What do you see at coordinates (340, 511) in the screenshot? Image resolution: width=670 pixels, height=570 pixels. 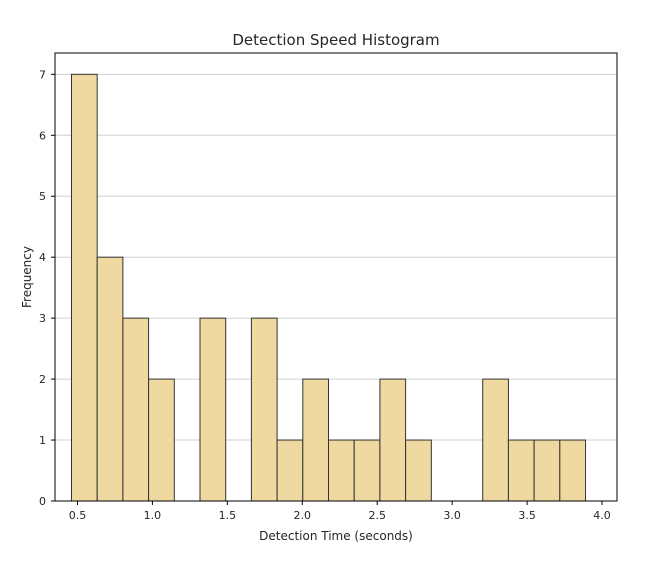 I see `x-axis-ticks: 0.5 1.0 1.5 2.0 2.5 3.0 3.5 4.0` at bounding box center [340, 511].